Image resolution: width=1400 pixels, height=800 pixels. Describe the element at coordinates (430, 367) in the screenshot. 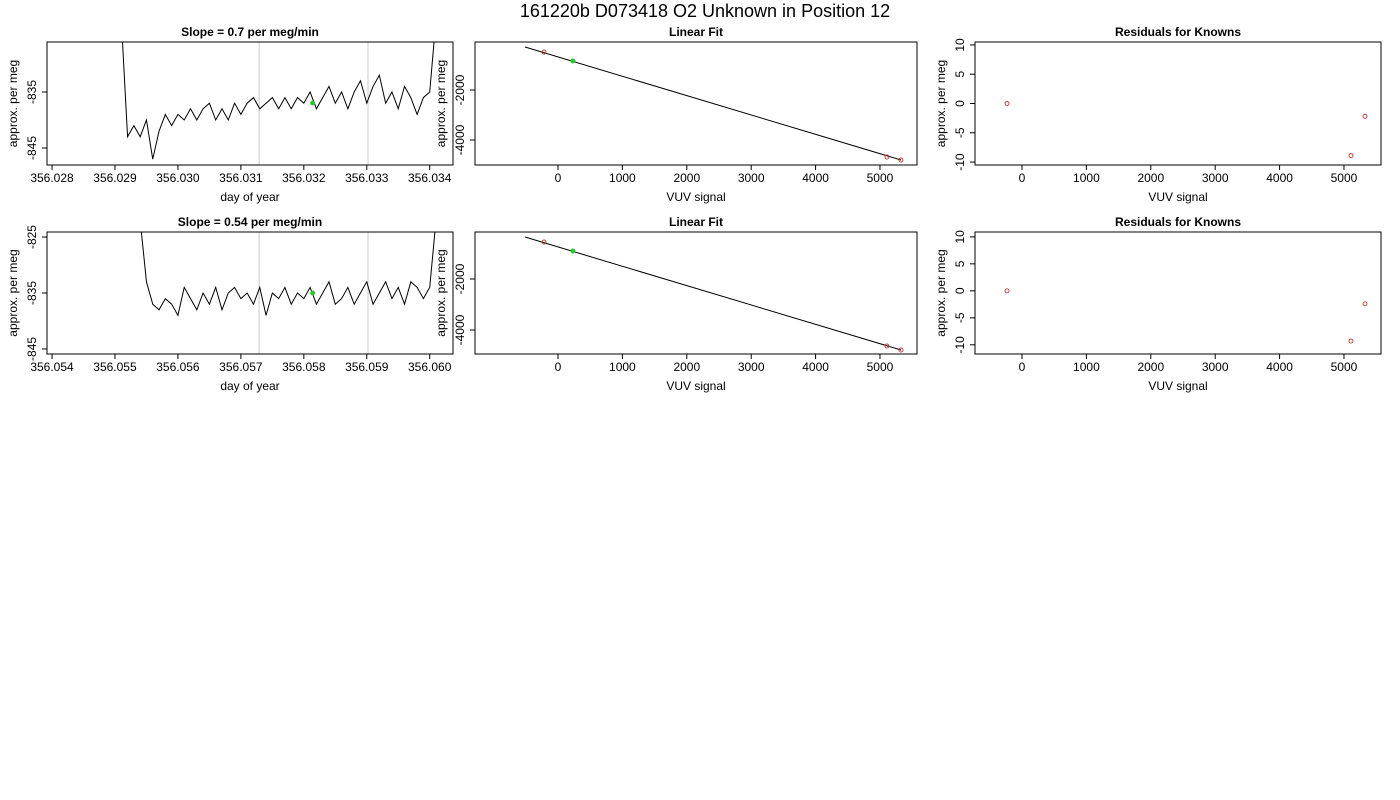

I see `x-tick-label: 356.060` at that location.